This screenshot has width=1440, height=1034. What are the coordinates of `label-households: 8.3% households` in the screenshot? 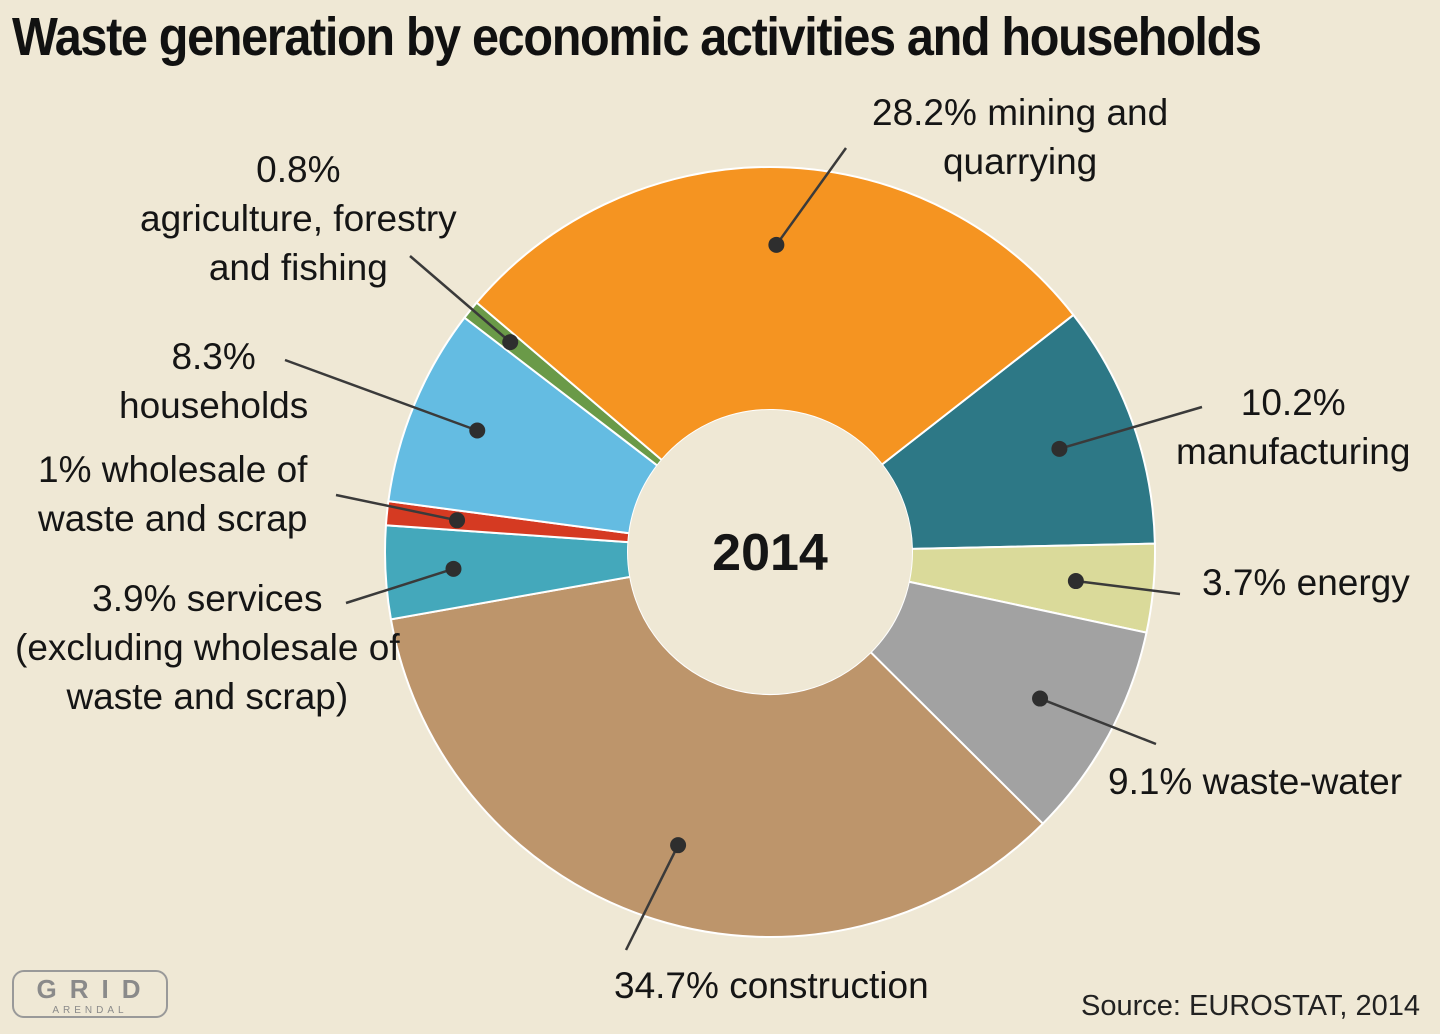 It's located at (213, 381).